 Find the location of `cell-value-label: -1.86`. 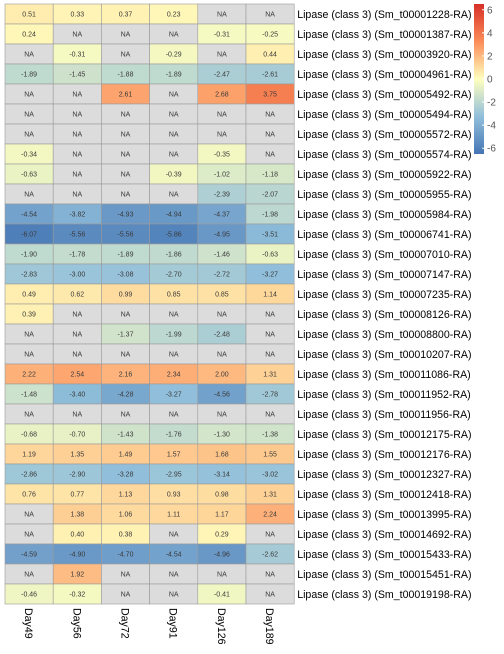

cell-value-label: -1.86 is located at coordinates (174, 254).